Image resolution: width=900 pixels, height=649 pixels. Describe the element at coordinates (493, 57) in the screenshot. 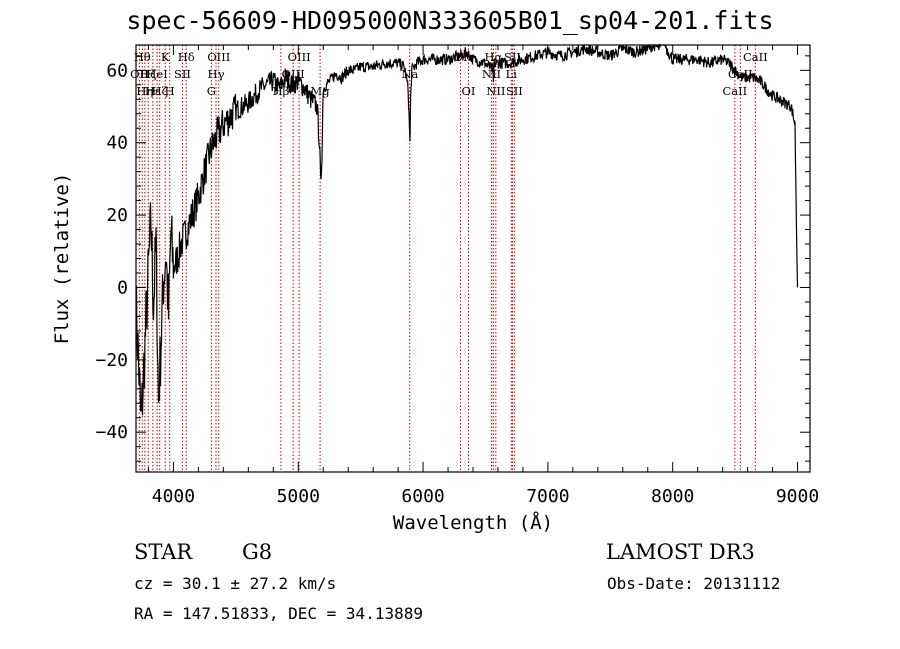

I see `line-marker-label: Hα` at that location.